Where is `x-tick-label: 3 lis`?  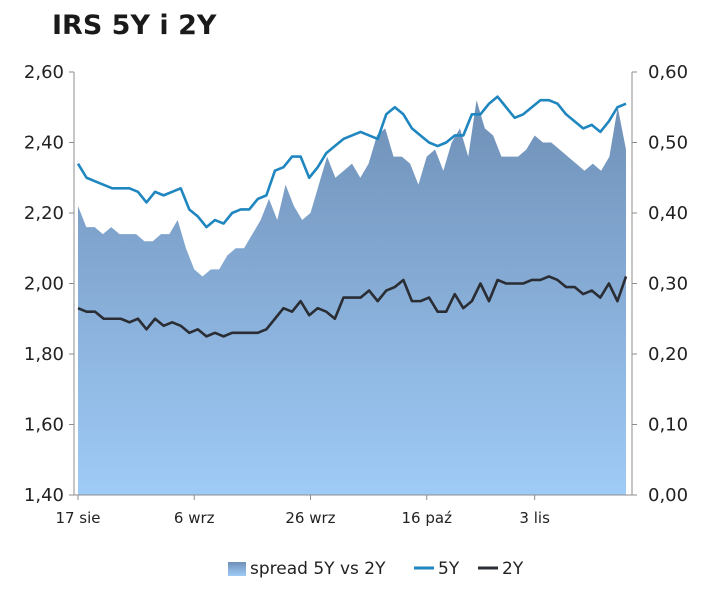
x-tick-label: 3 lis is located at coordinates (534, 518).